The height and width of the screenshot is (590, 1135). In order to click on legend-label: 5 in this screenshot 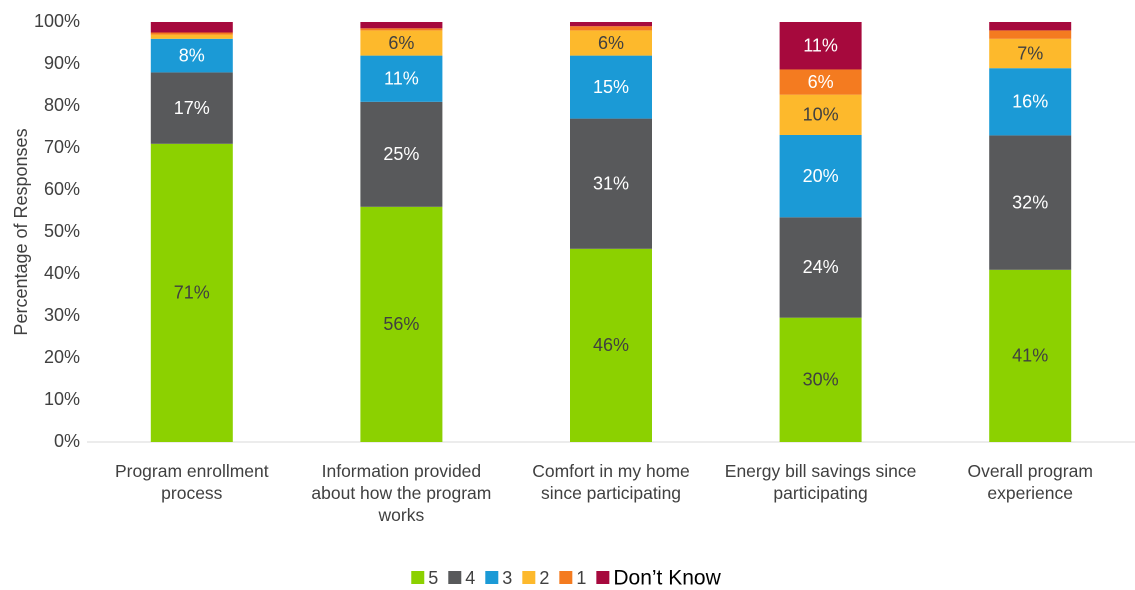, I will do `click(433, 578)`.